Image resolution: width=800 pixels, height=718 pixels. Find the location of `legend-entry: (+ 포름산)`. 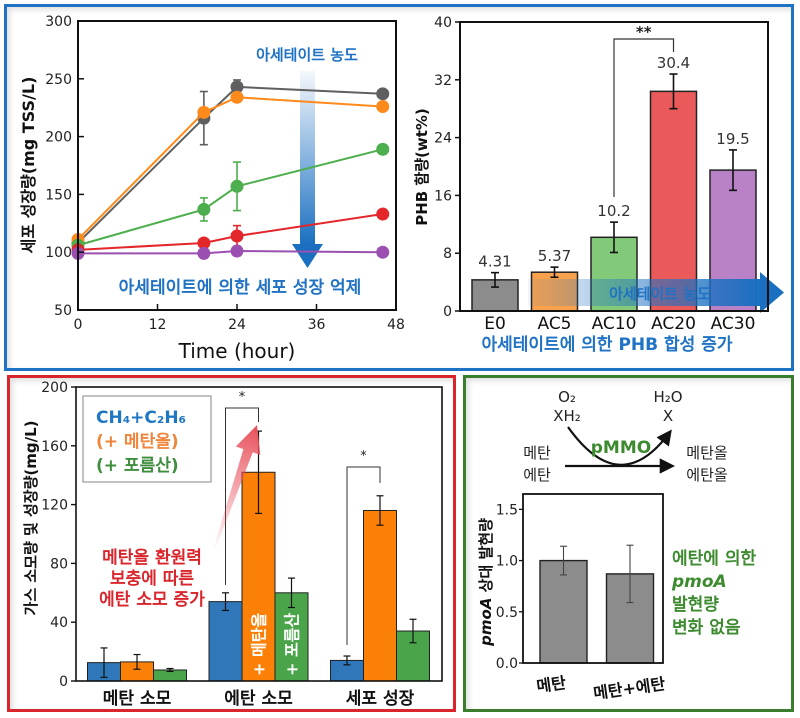

legend-entry: (+ 포름산) is located at coordinates (137, 466).